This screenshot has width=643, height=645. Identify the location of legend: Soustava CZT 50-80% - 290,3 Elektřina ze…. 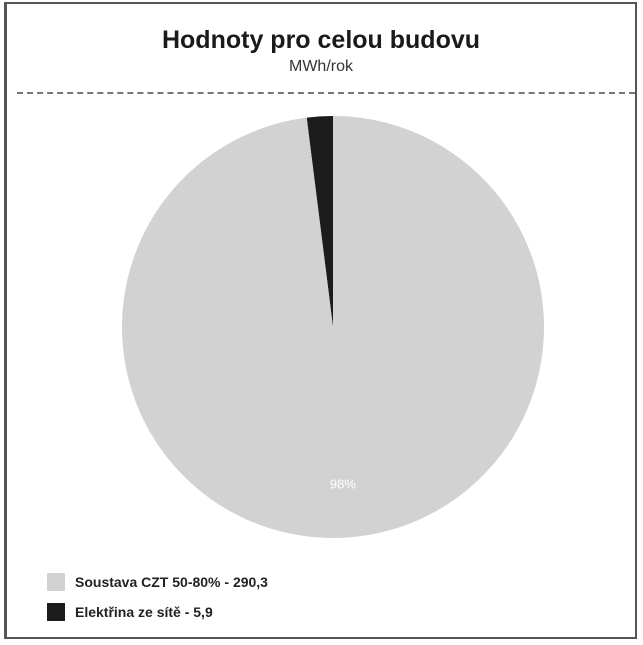
(157, 597).